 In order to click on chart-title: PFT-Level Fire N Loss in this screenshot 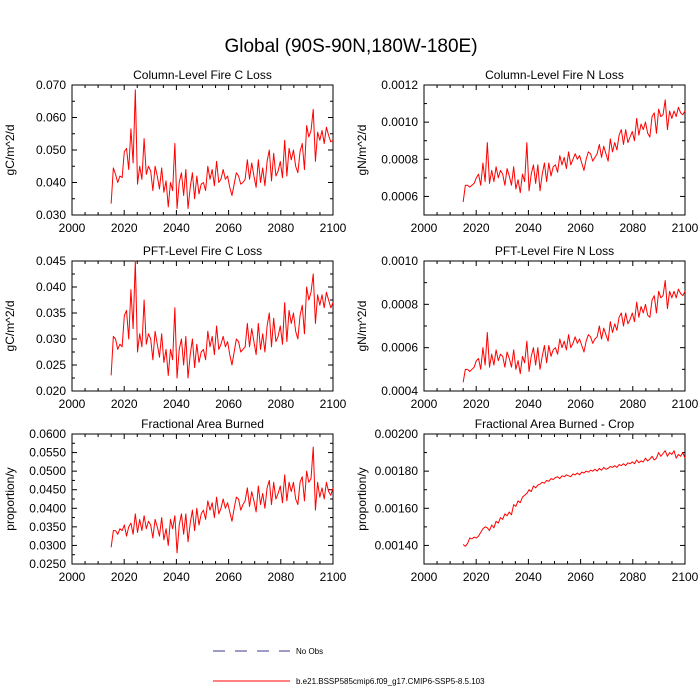, I will do `click(554, 251)`.